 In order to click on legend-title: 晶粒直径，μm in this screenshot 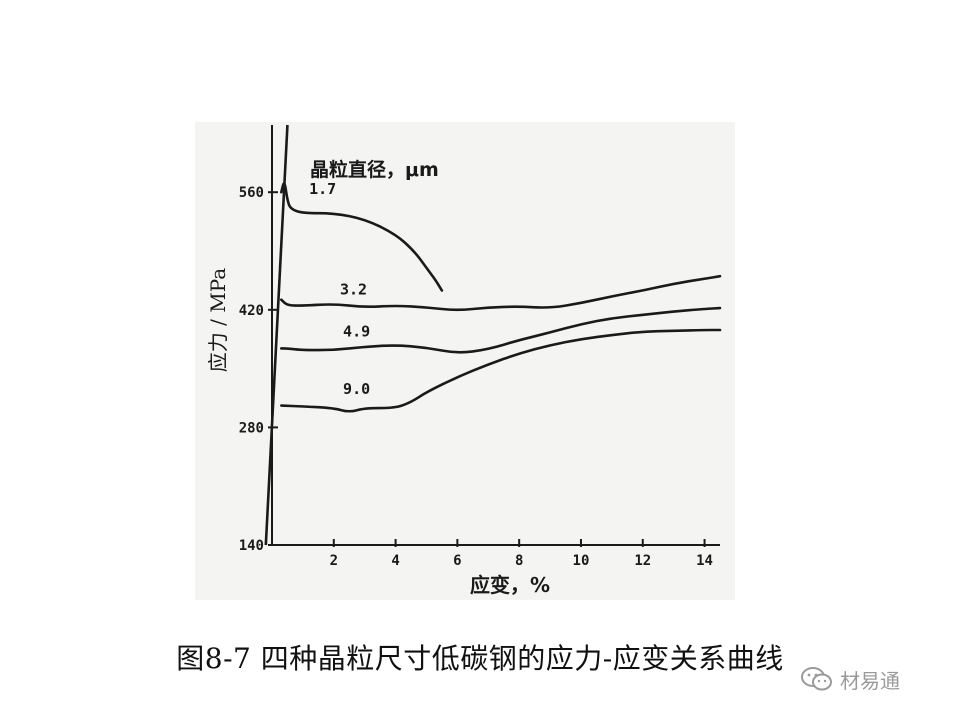, I will do `click(374, 169)`.